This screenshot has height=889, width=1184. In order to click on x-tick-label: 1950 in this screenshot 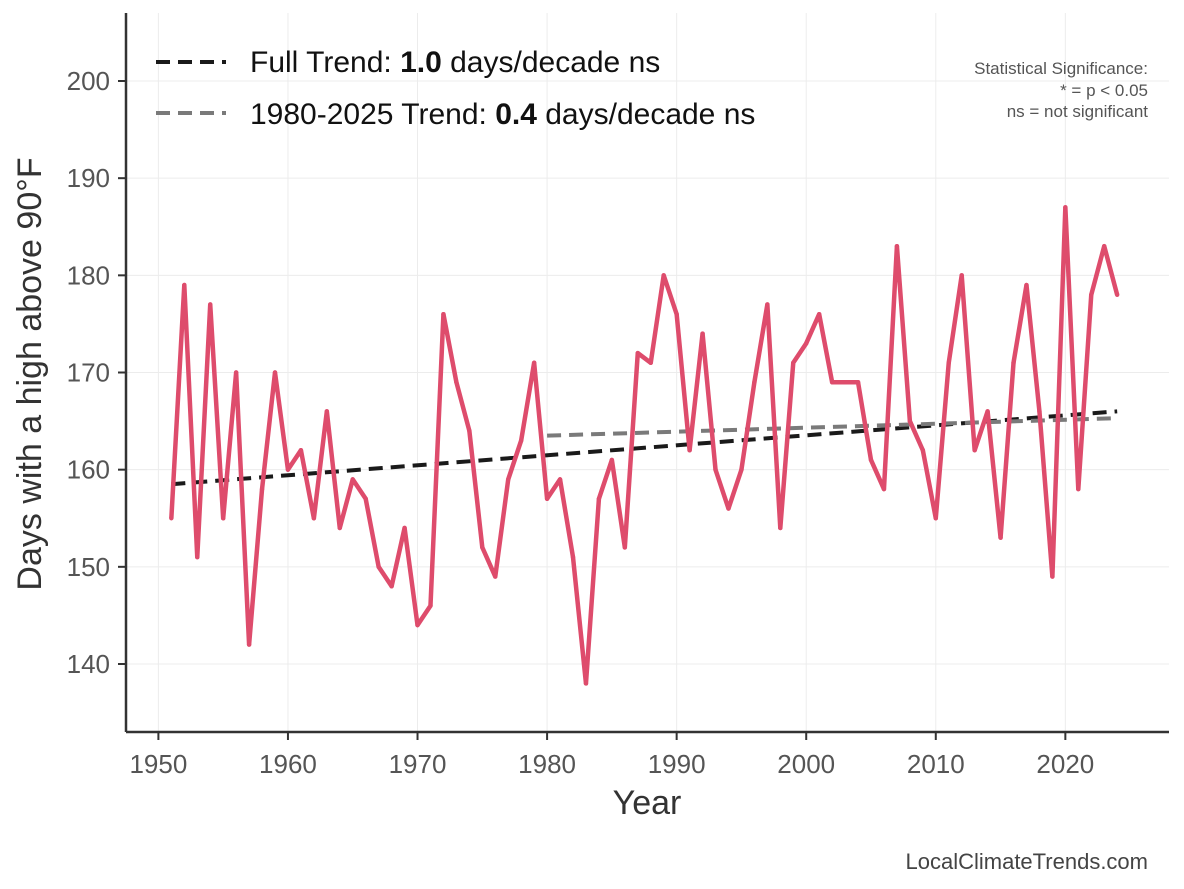, I will do `click(158, 764)`.